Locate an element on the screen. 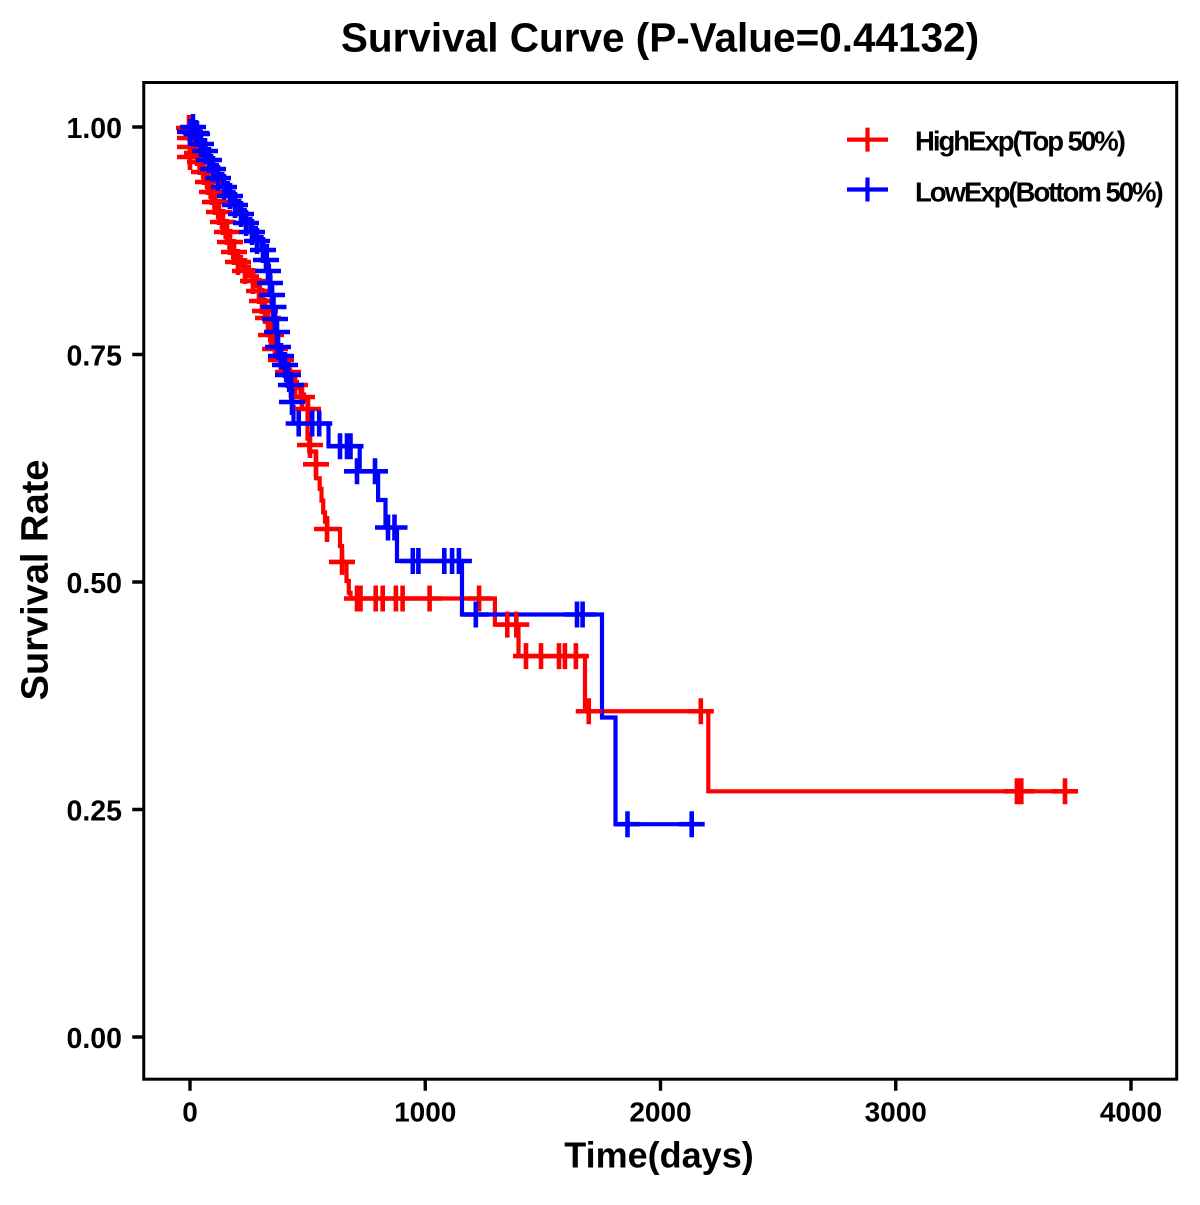 The width and height of the screenshot is (1200, 1205). svg-text: 4000 is located at coordinates (1131, 1112).